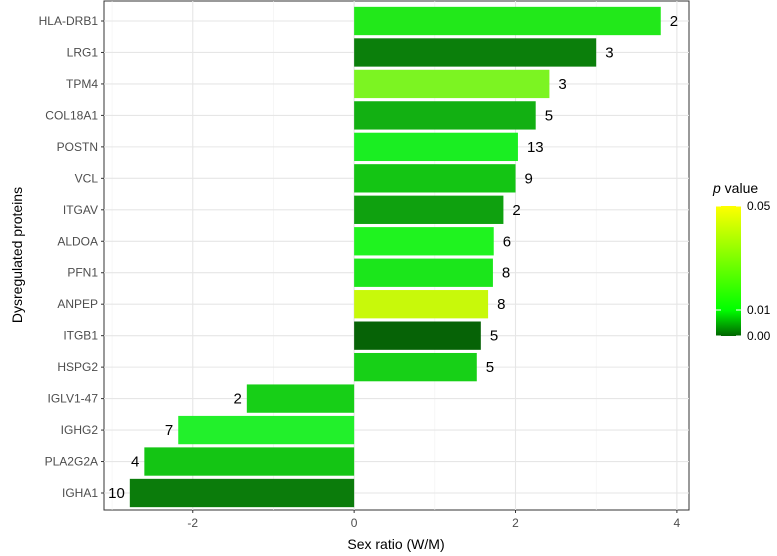  Describe the element at coordinates (445, 115) in the screenshot. I see `bar-col18a1` at that location.